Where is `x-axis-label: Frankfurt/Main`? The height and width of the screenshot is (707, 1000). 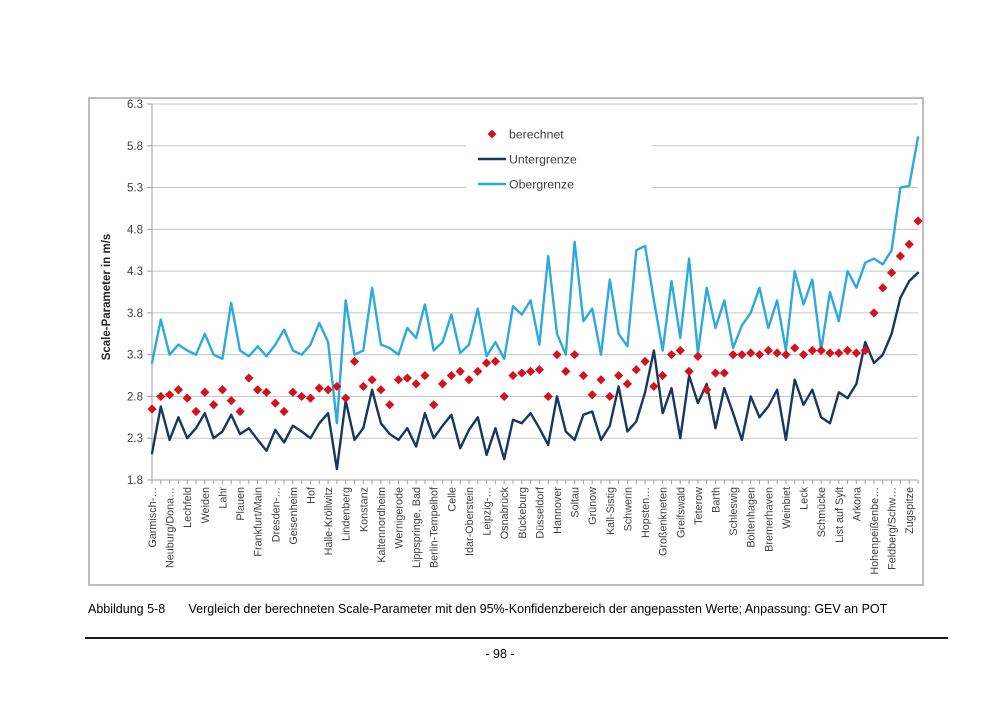 x-axis-label: Frankfurt/Main is located at coordinates (259, 522).